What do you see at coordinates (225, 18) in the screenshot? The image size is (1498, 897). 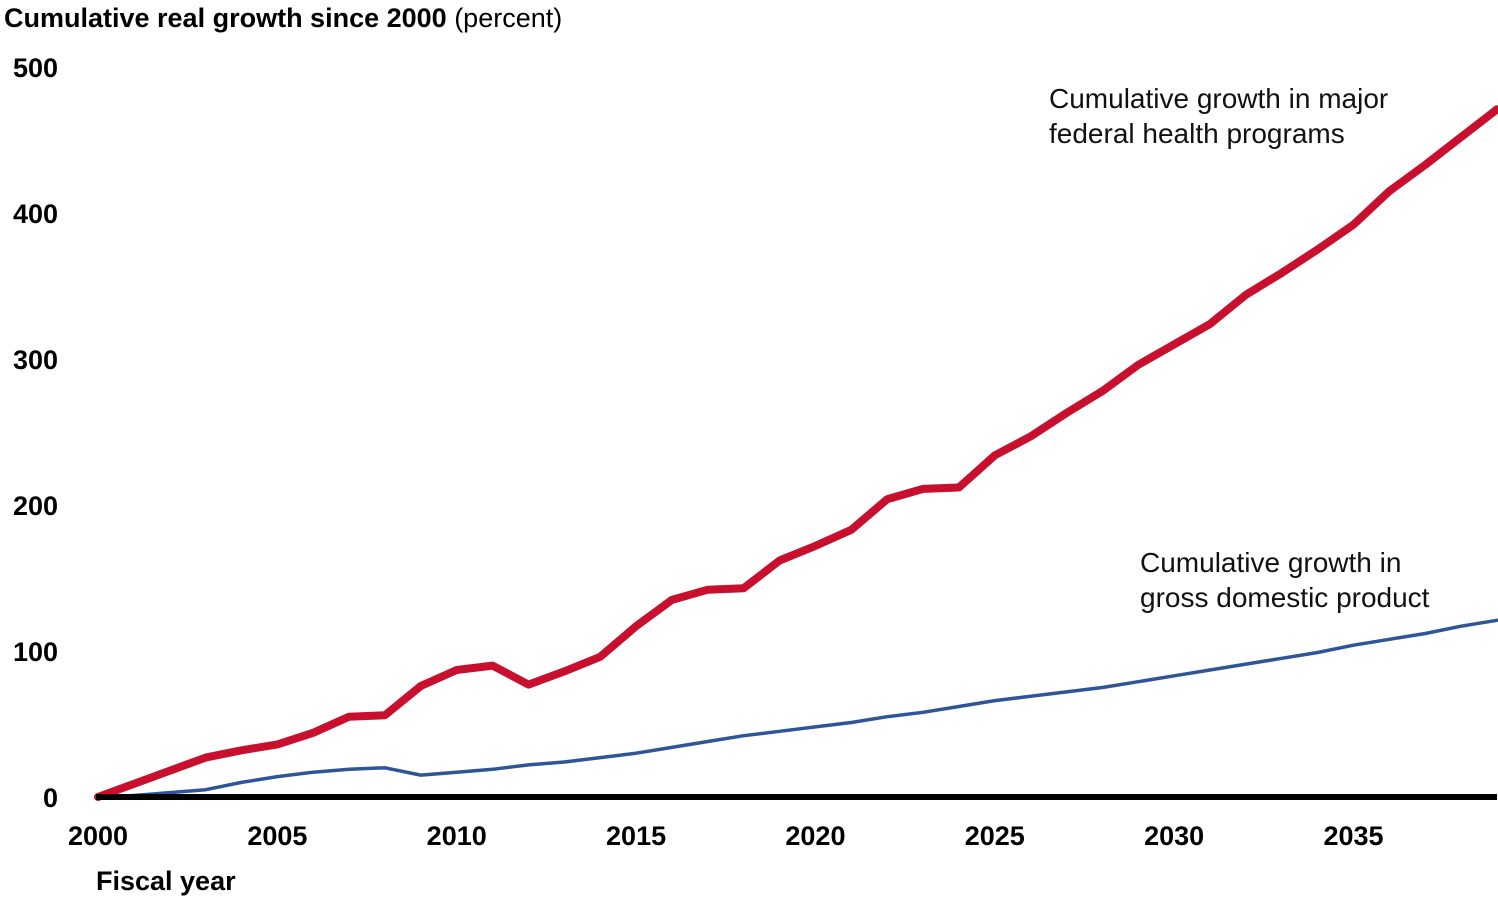 I see `chart-title-main: Cumulative real growth since 2000` at bounding box center [225, 18].